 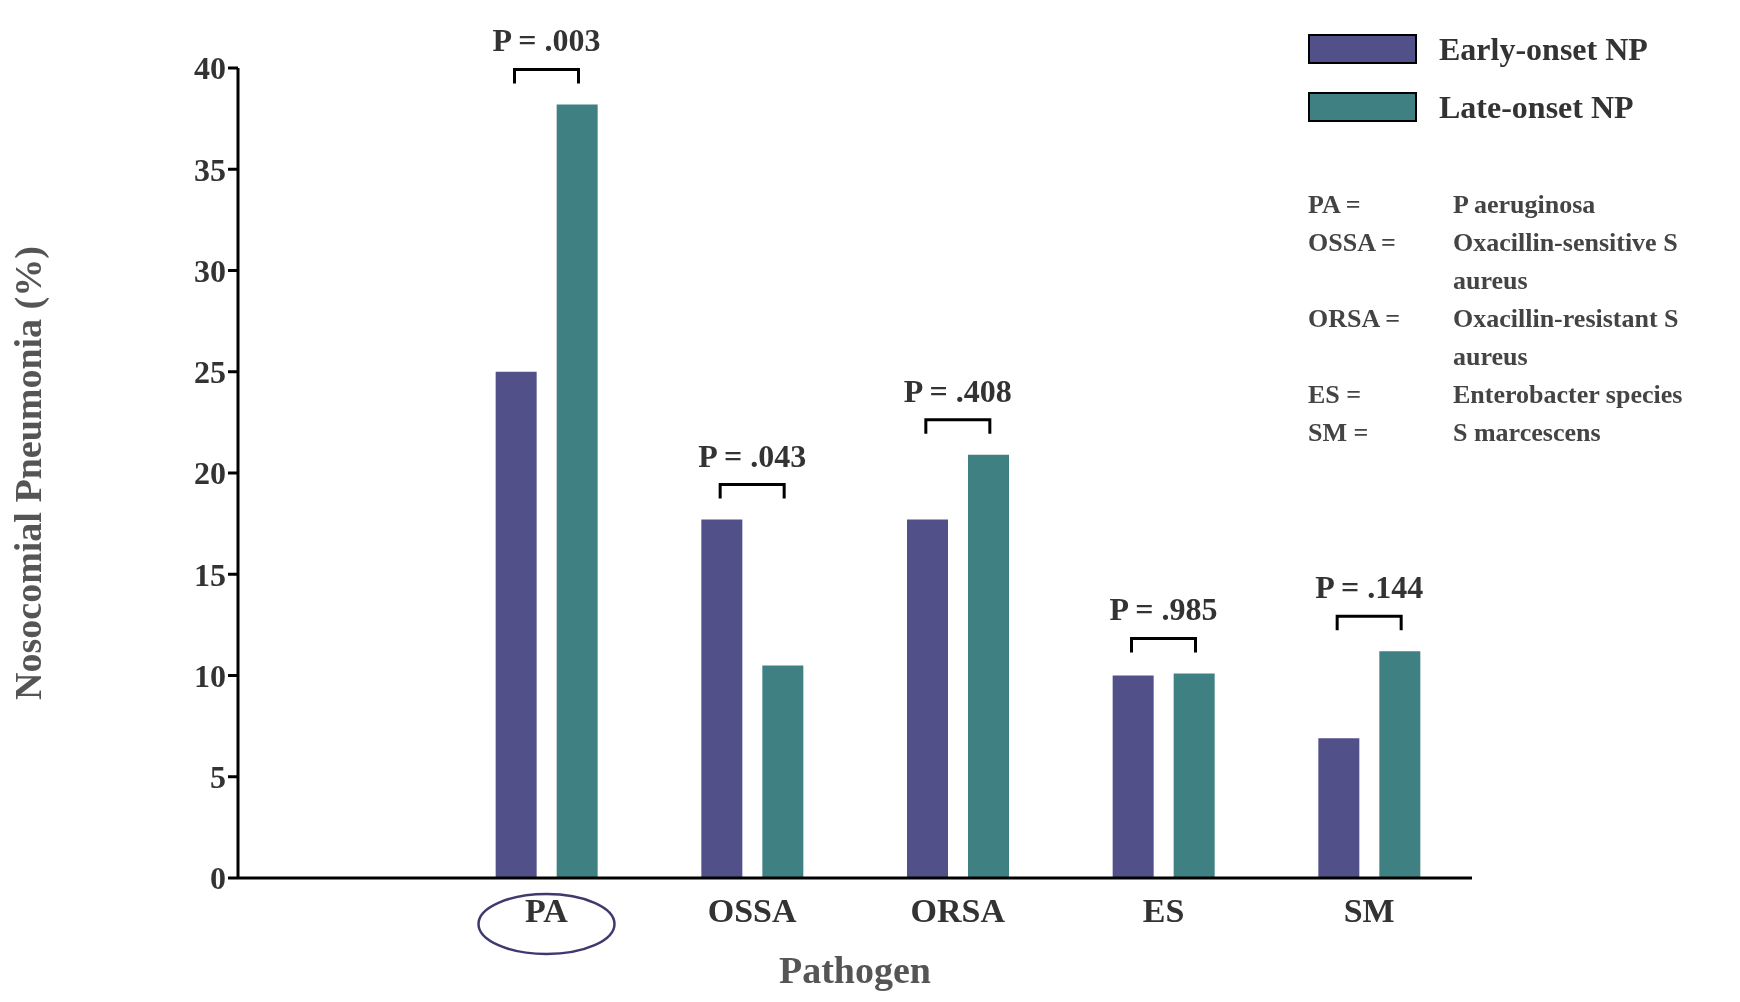 I want to click on annotation: PA =, so click(x=1335, y=205).